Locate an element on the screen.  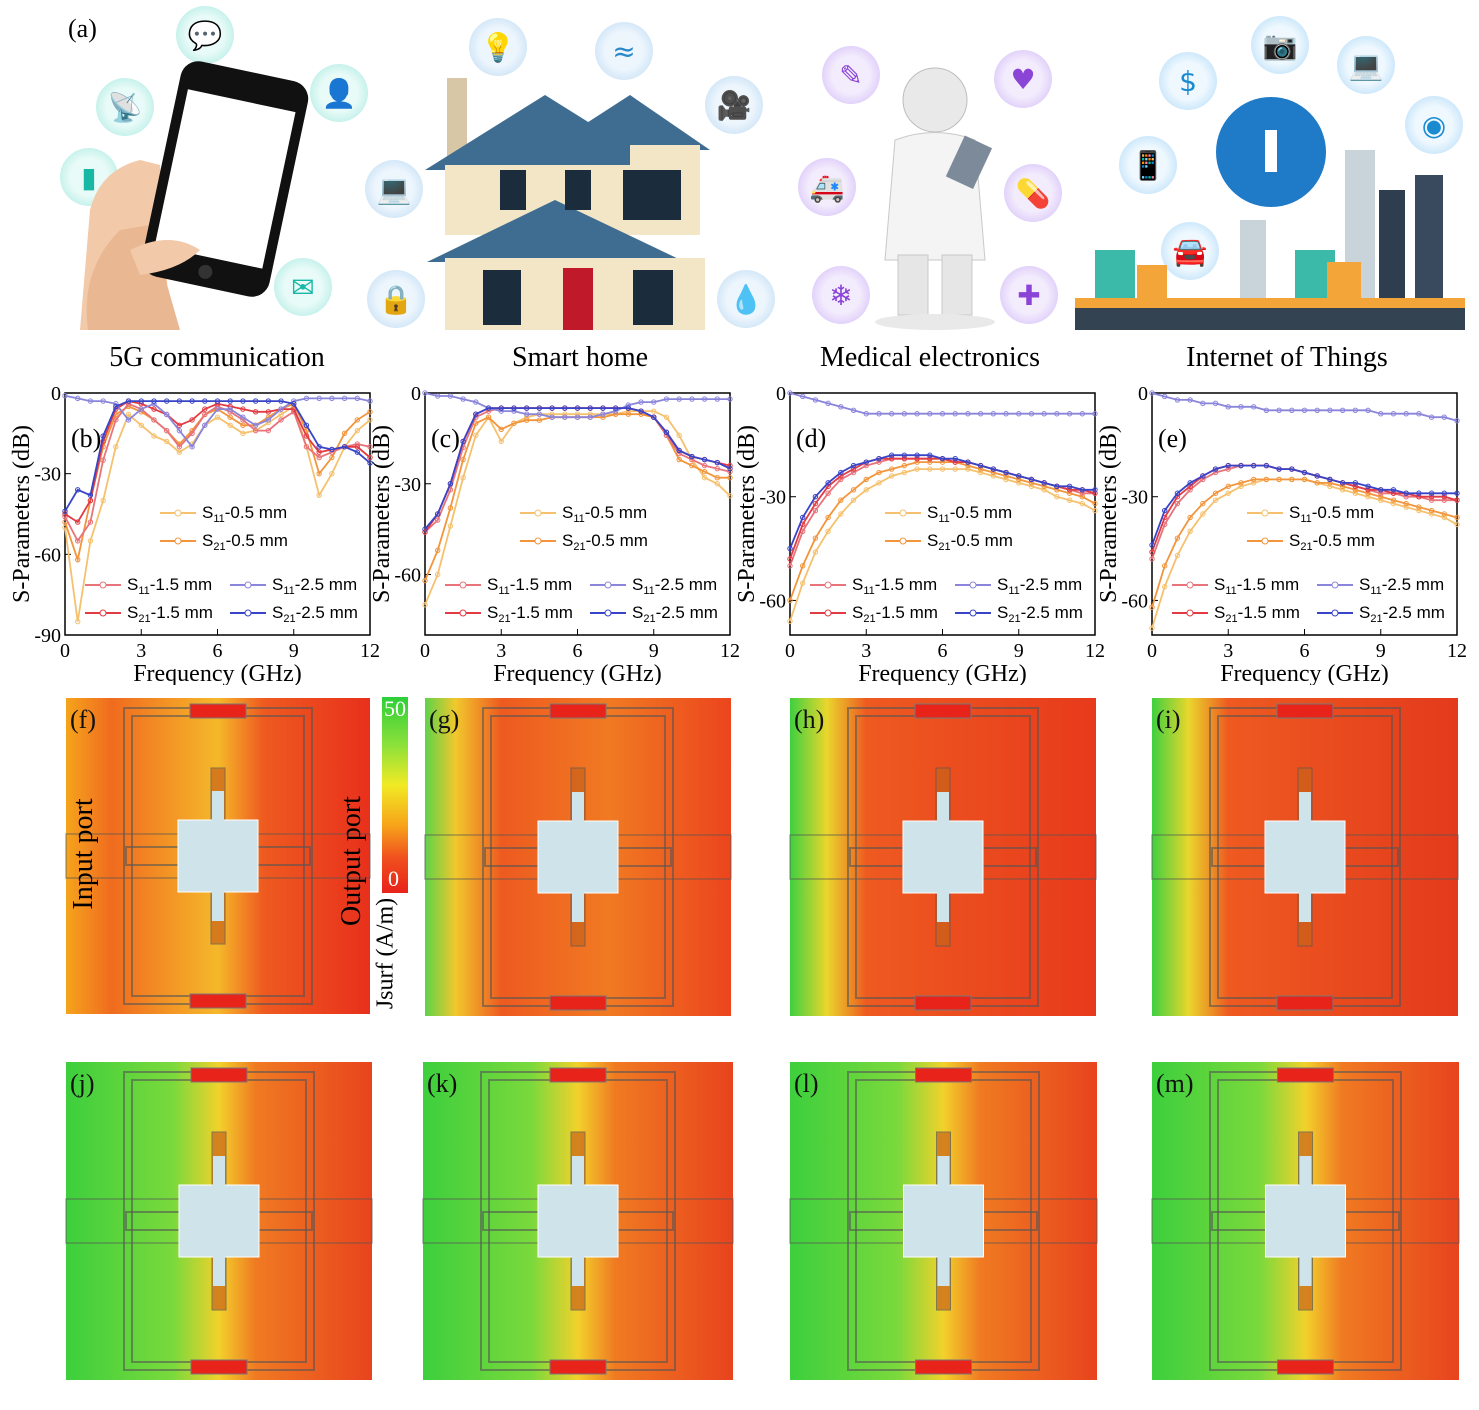
panel-letter: (e) is located at coordinates (1172, 438).